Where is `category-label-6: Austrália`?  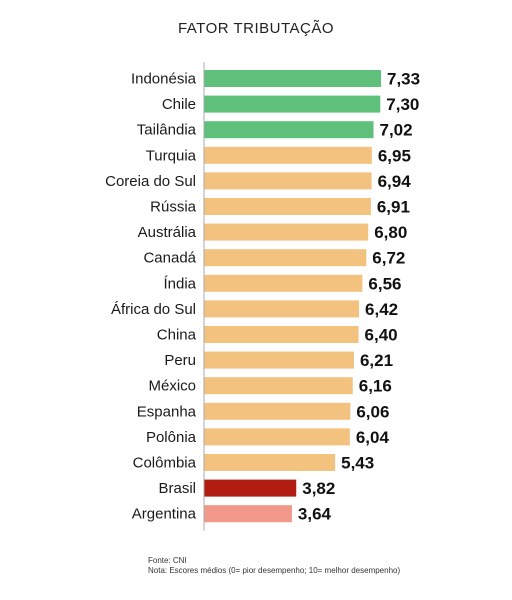 category-label-6: Austrália is located at coordinates (167, 232).